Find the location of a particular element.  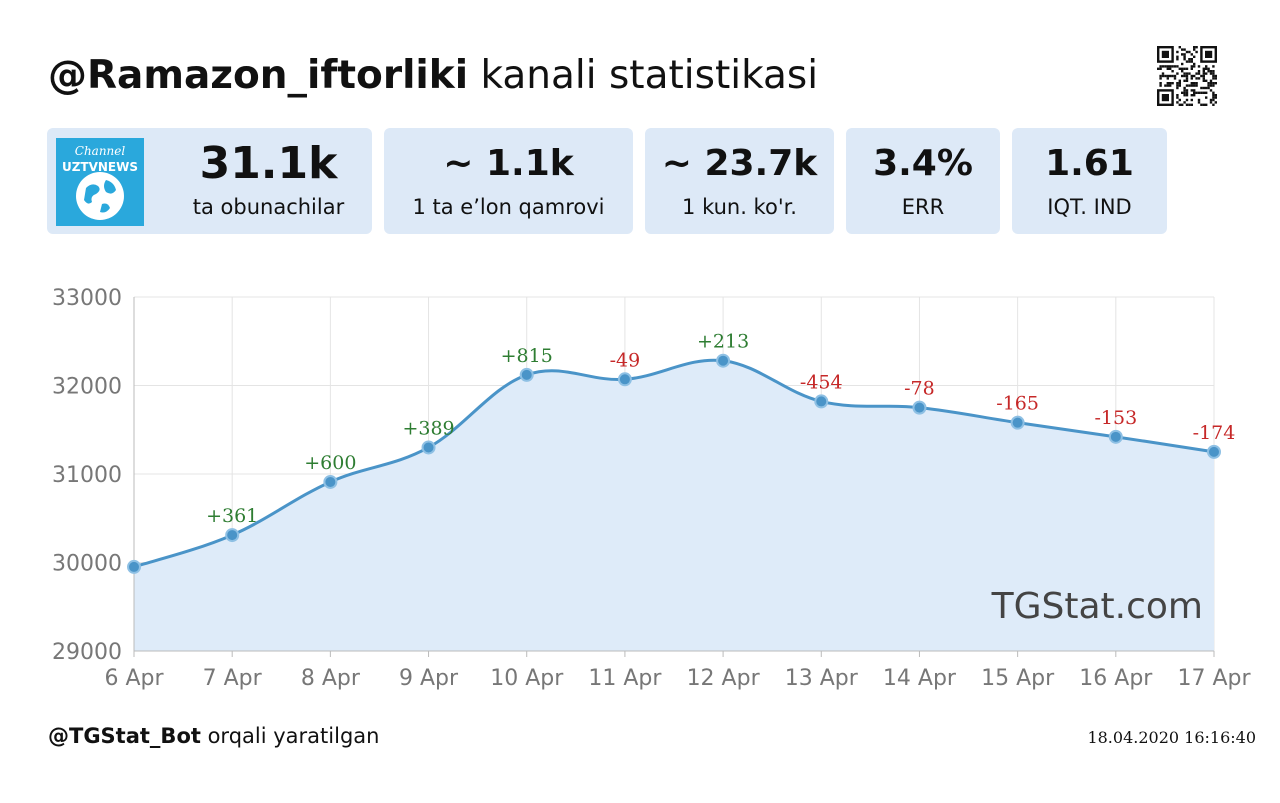

subscribers-value: 31.1k is located at coordinates (268, 163).